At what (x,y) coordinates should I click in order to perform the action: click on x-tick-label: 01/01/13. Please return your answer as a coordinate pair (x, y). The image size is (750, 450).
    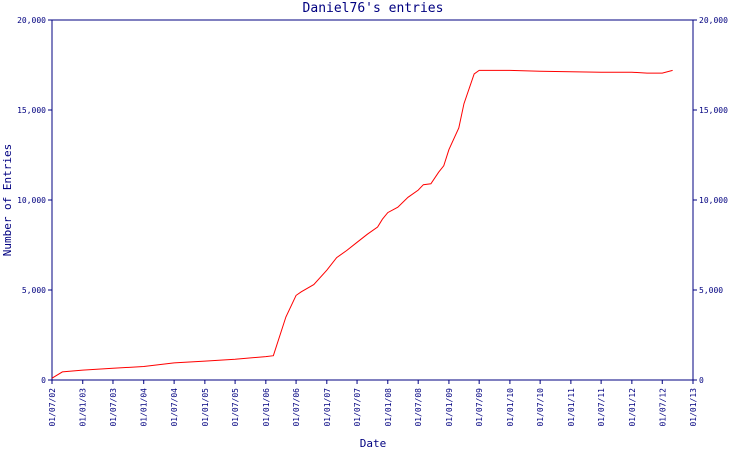
    Looking at the image, I should click on (693, 407).